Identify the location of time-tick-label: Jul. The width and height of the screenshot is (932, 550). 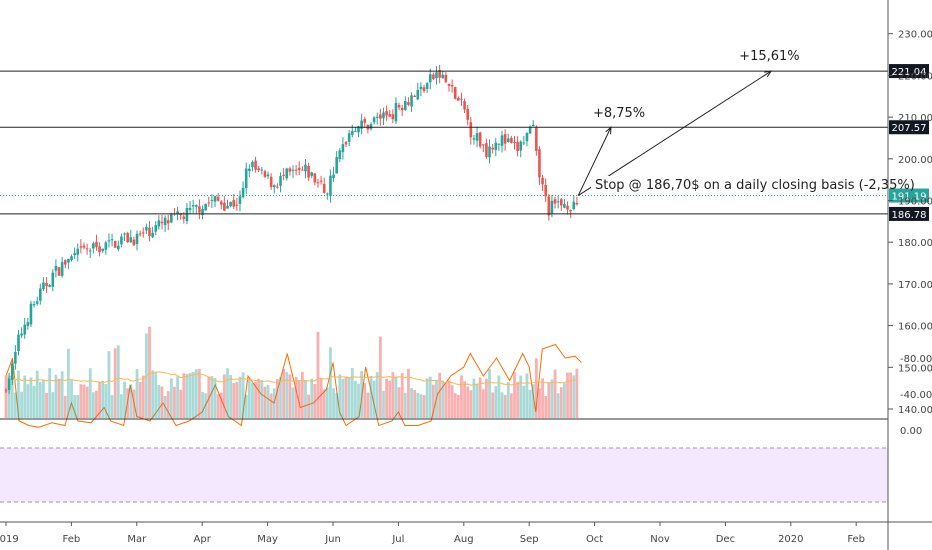
(397, 539).